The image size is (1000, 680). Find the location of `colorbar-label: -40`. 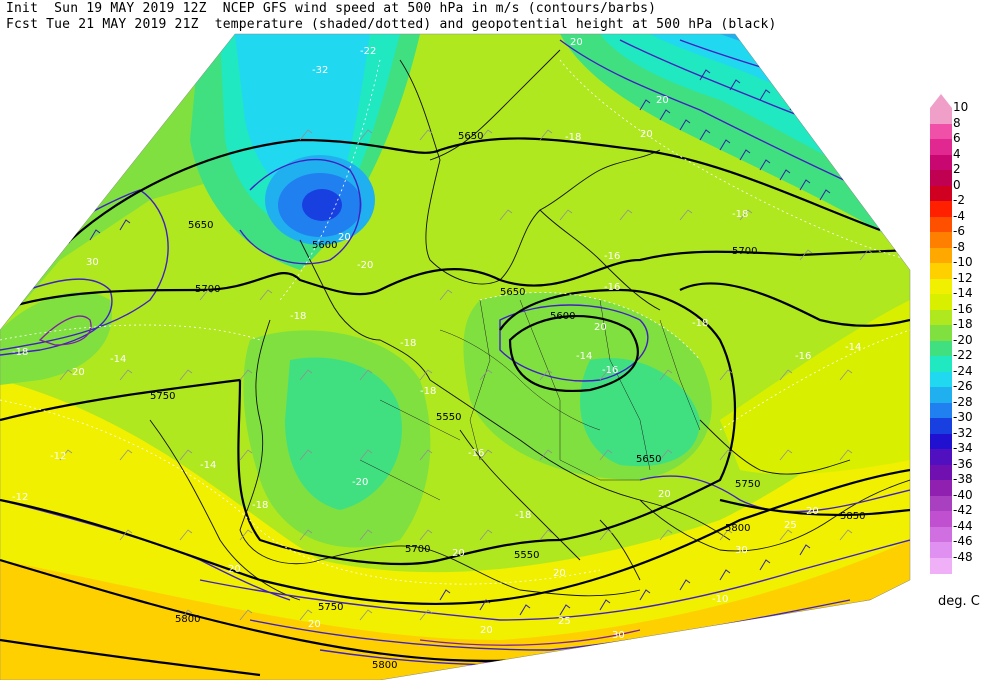

colorbar-label: -40 is located at coordinates (963, 494).